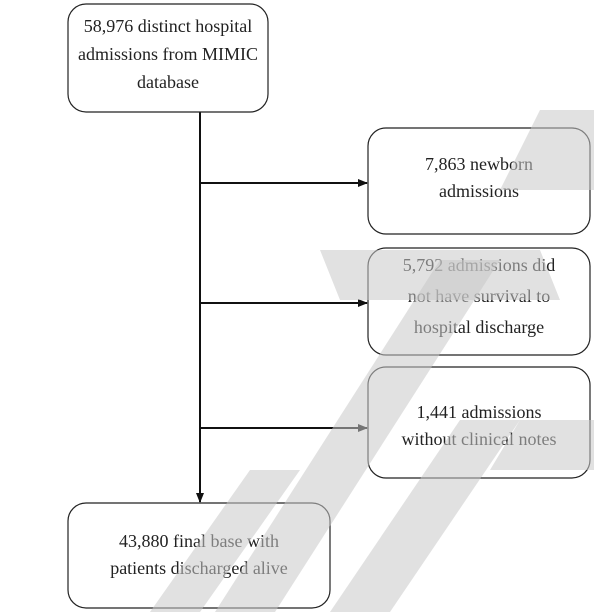 The image size is (594, 612). Describe the element at coordinates (479, 164) in the screenshot. I see `node-label: 7,863 newborn` at that location.